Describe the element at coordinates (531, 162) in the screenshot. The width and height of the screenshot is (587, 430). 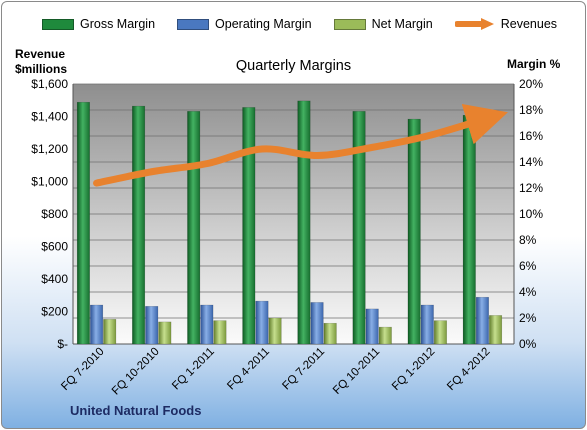
I see `right-tick-label: 14%` at that location.